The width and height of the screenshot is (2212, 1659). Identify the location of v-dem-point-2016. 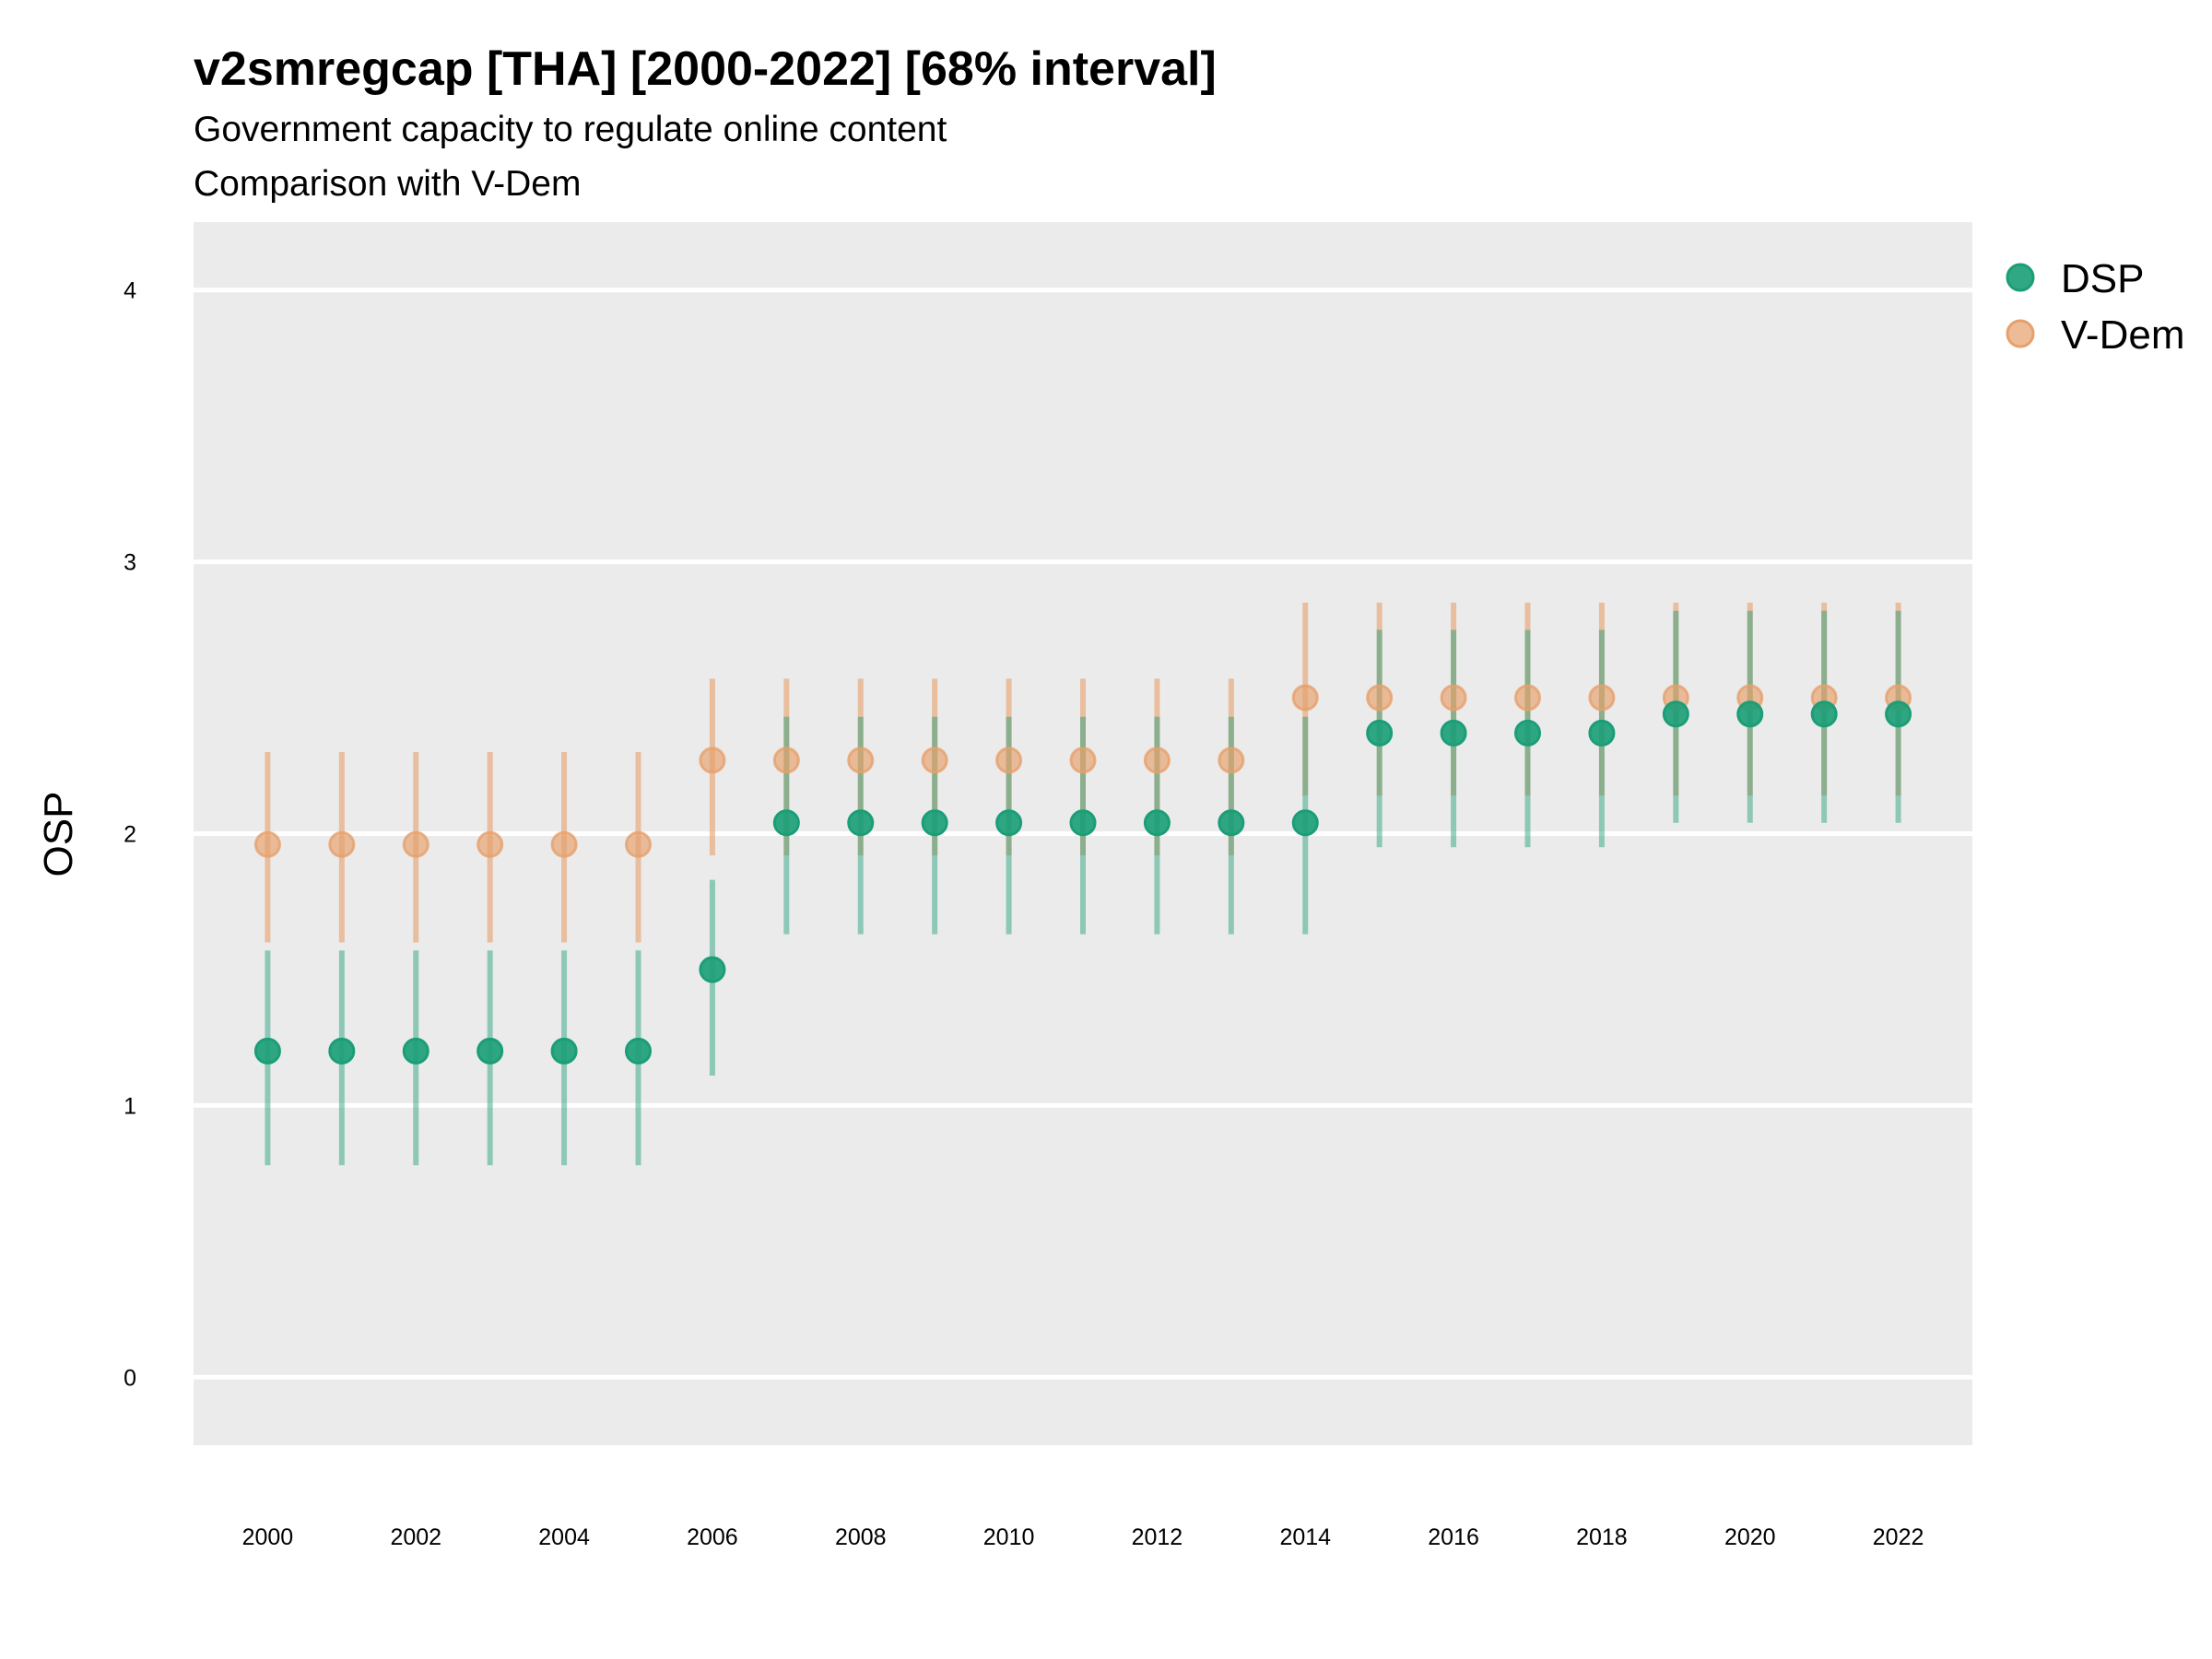
(1453, 698).